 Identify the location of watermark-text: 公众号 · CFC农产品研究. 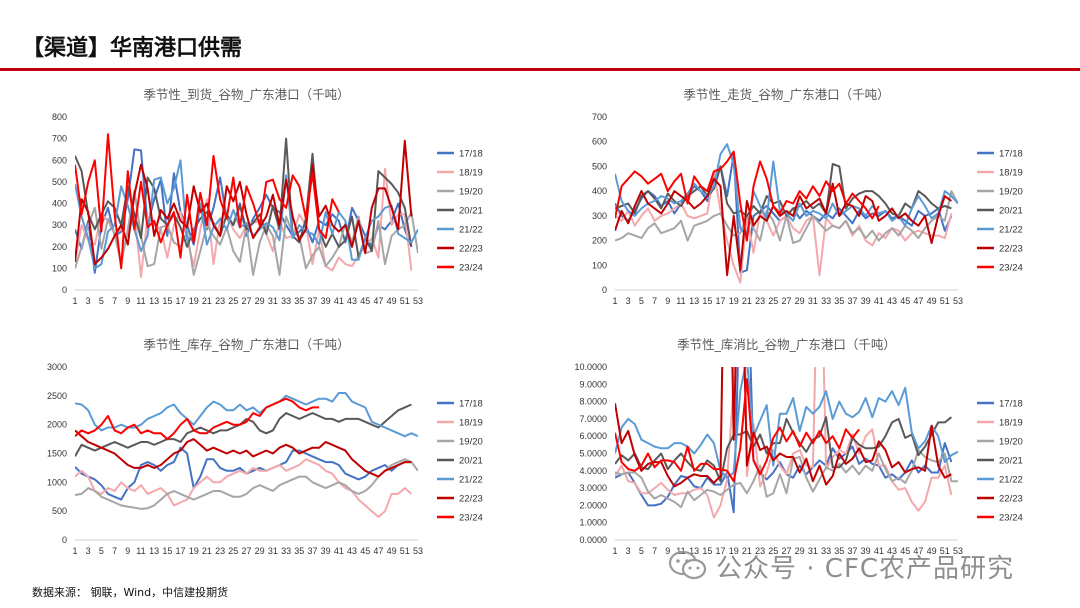
(865, 568).